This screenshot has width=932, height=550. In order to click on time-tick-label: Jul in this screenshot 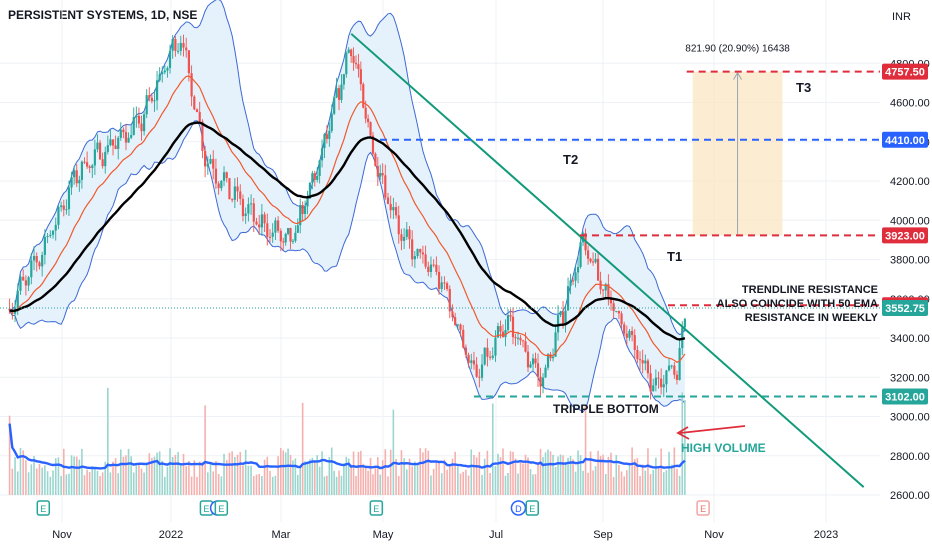, I will do `click(496, 535)`.